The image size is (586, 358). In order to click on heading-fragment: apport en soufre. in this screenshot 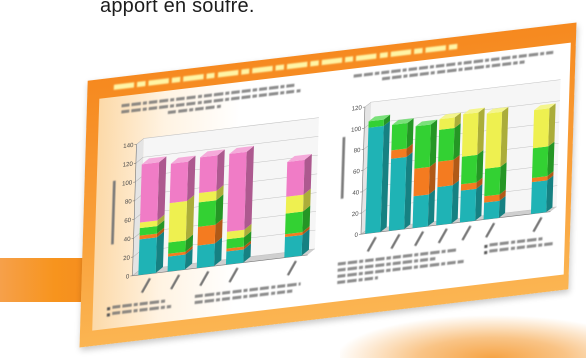, I will do `click(177, 8)`.